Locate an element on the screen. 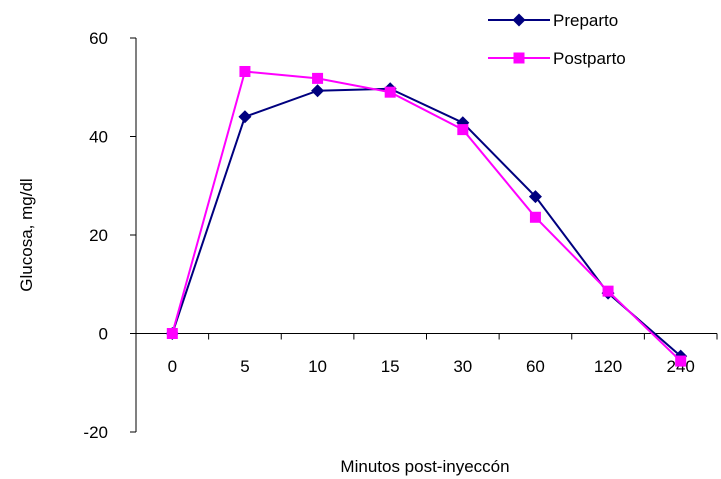 This screenshot has width=721, height=479. legend-item-postparto: Postparto is located at coordinates (557, 58).